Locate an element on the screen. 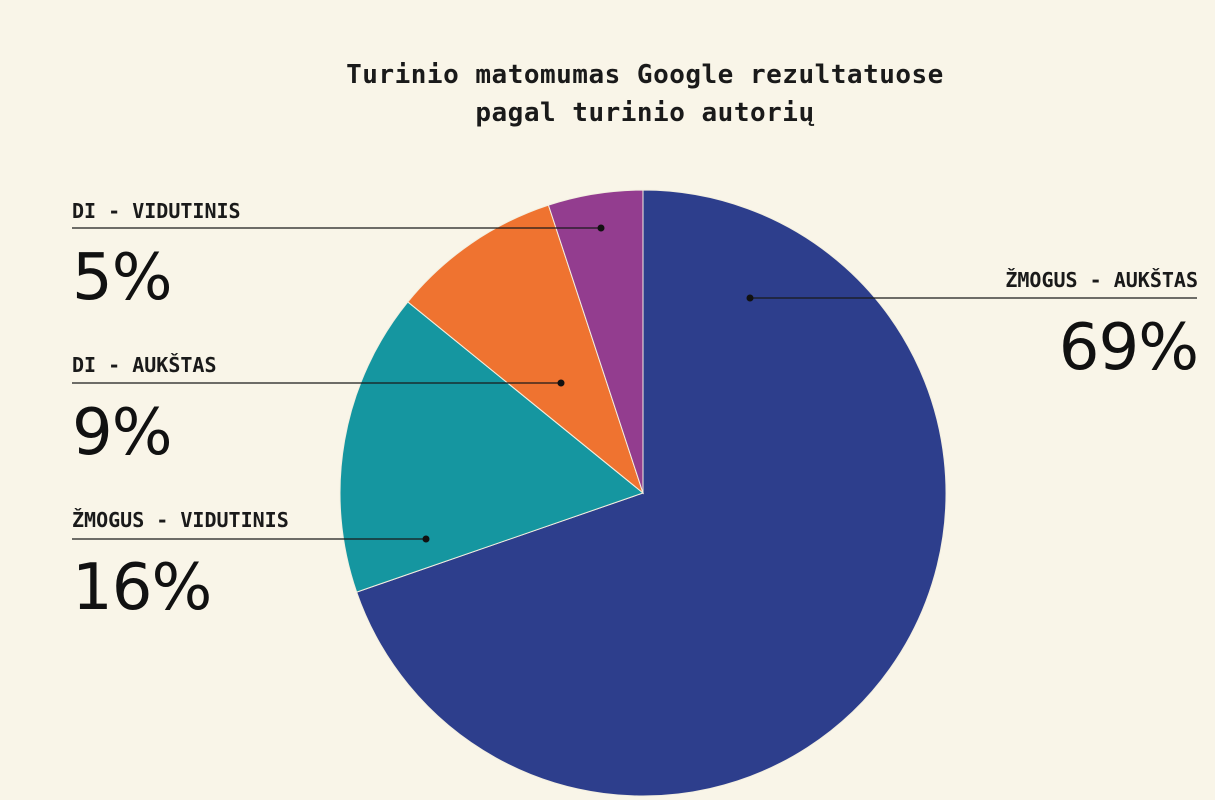 This screenshot has width=1215, height=800. slice-label-zmogus-vidutinis: ŽMOGUS - VIDUTINIS is located at coordinates (180, 520).